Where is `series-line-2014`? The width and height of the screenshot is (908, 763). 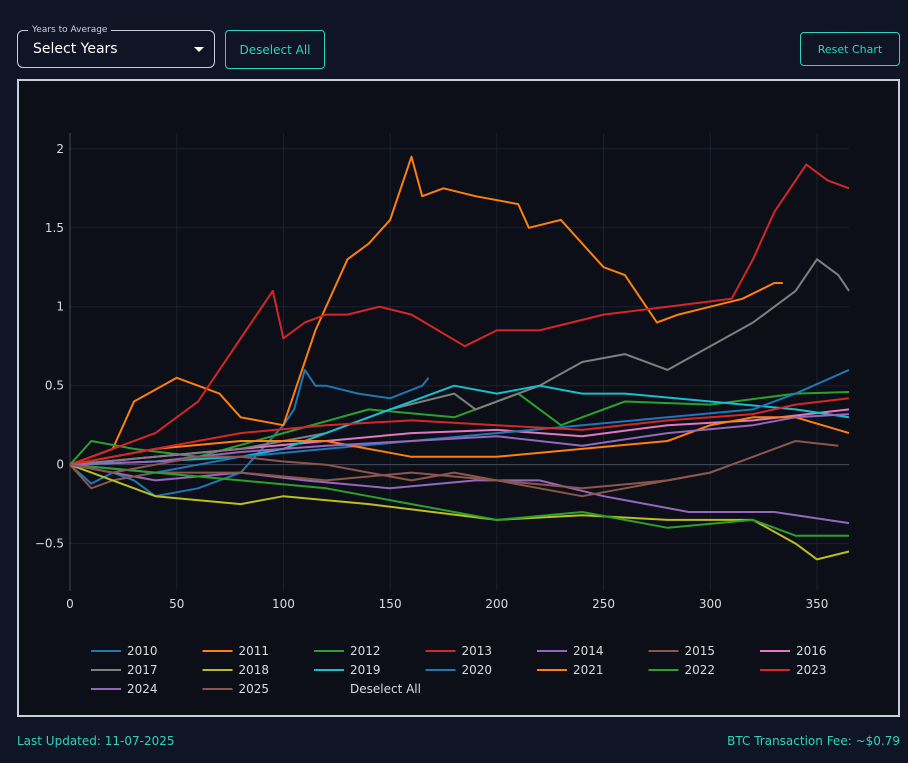 series-line-2014 is located at coordinates (459, 494).